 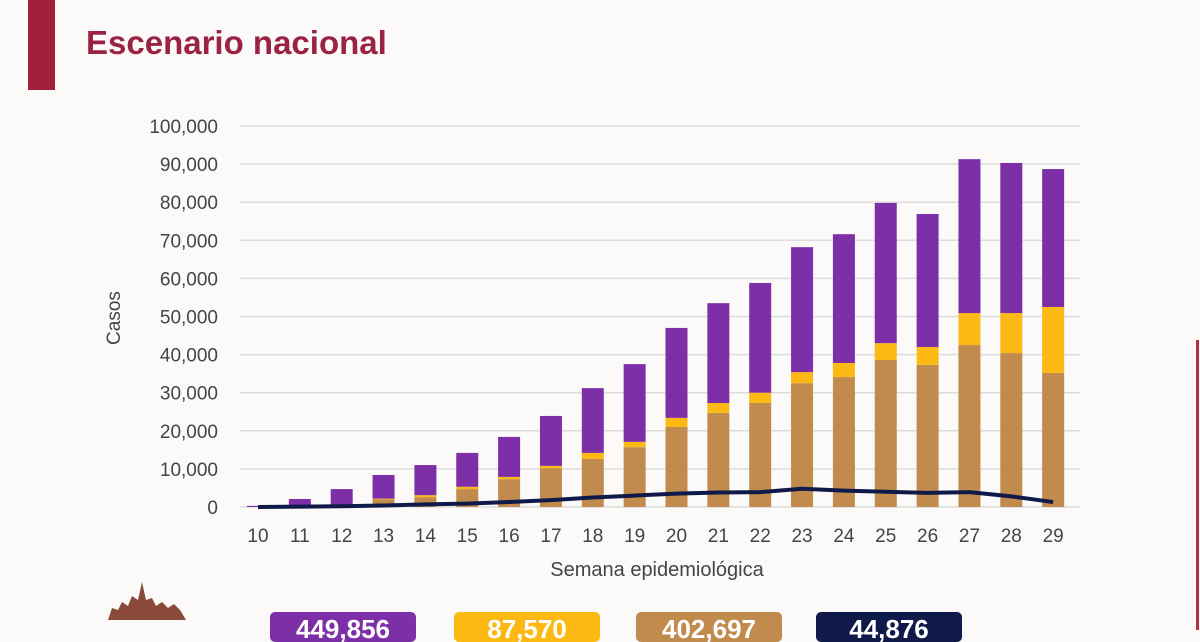 What do you see at coordinates (147, 599) in the screenshot?
I see `logo-icon` at bounding box center [147, 599].